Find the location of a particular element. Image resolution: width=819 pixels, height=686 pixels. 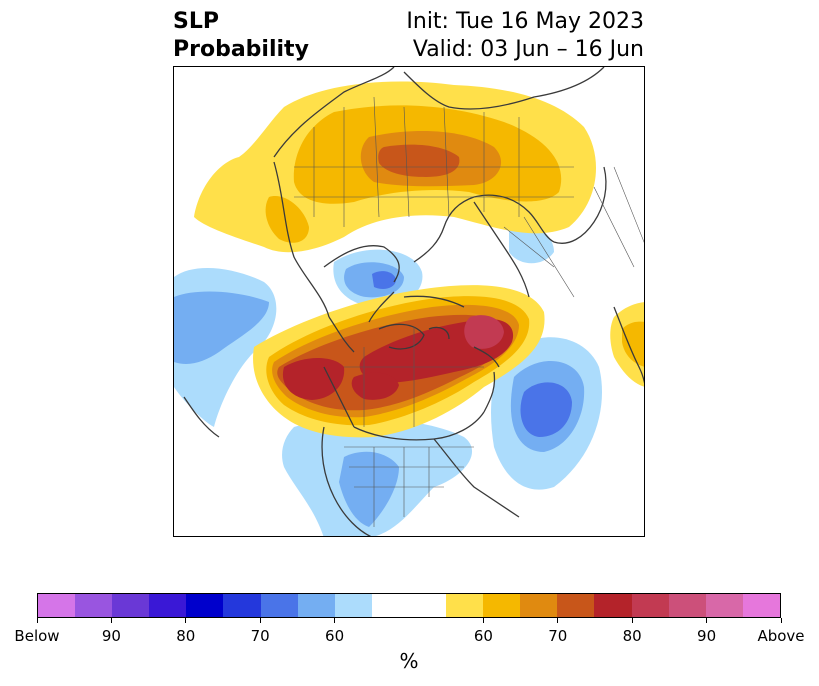

below-strong-atlantic is located at coordinates (546, 409).